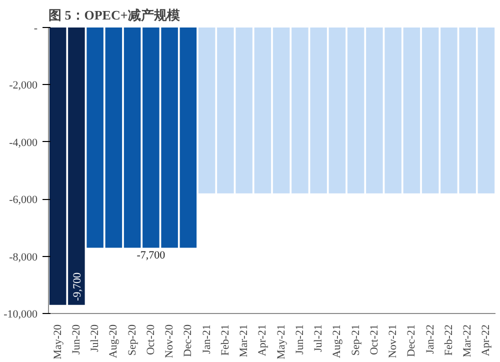  I want to click on x-tick-label: Sep-20, so click(132, 340).